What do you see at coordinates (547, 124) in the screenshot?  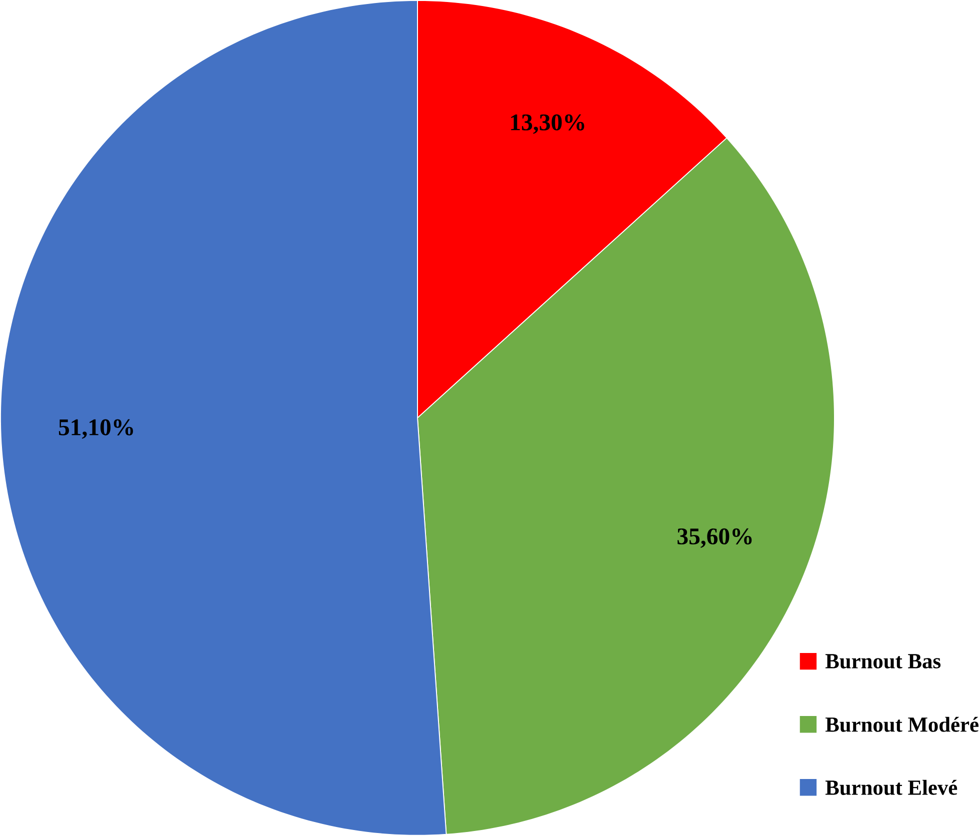 I see `data-label: 13,30%` at bounding box center [547, 124].